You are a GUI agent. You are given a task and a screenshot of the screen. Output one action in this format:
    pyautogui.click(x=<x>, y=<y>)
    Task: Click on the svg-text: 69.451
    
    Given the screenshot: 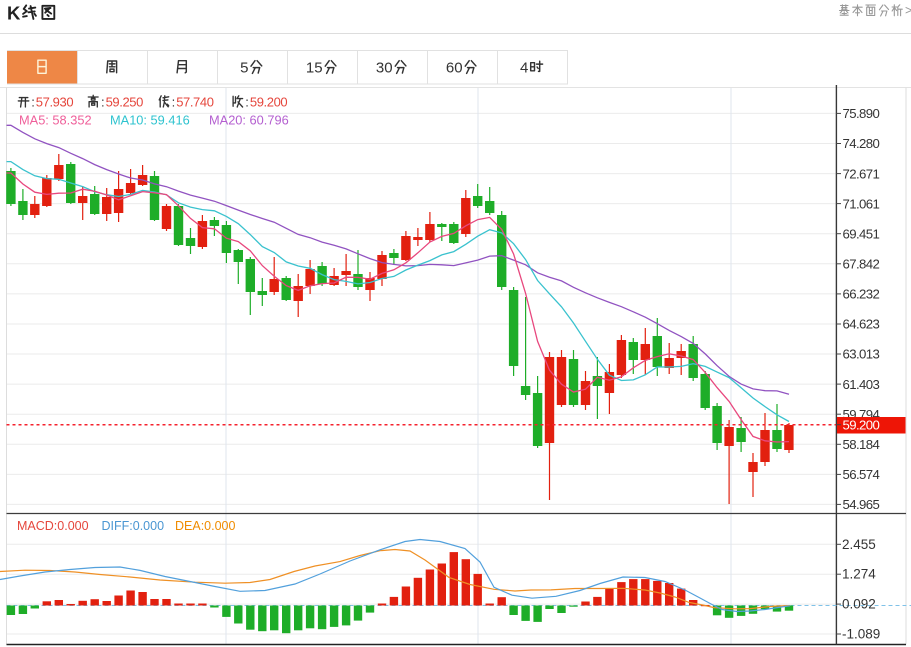 What is the action you would take?
    pyautogui.click(x=861, y=233)
    